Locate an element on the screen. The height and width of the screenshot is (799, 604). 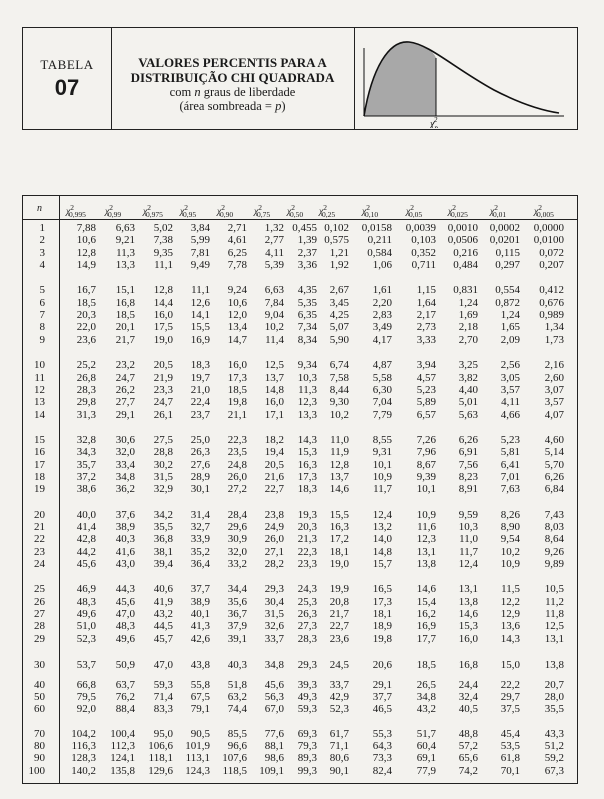
table-cell: 77,6 is located at coordinates (274, 733).